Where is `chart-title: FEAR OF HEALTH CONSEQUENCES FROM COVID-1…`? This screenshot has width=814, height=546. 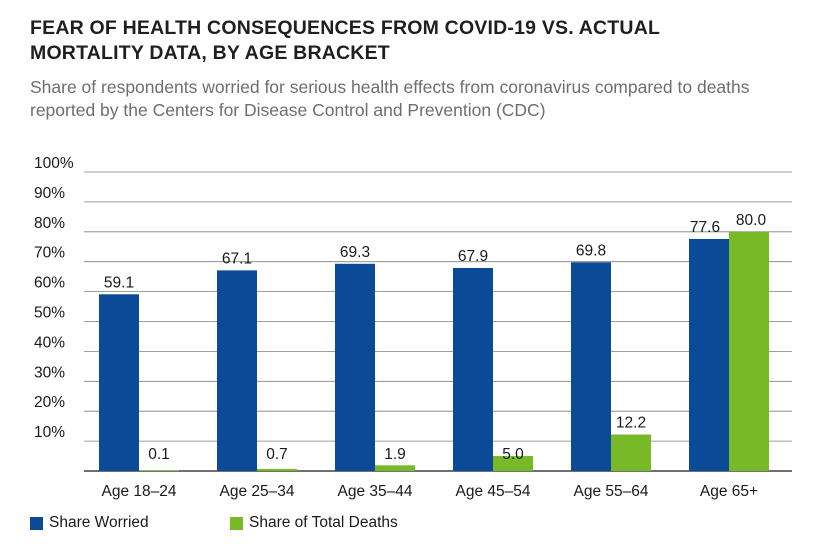 chart-title: FEAR OF HEALTH CONSEQUENCES FROM COVID-1… is located at coordinates (345, 40).